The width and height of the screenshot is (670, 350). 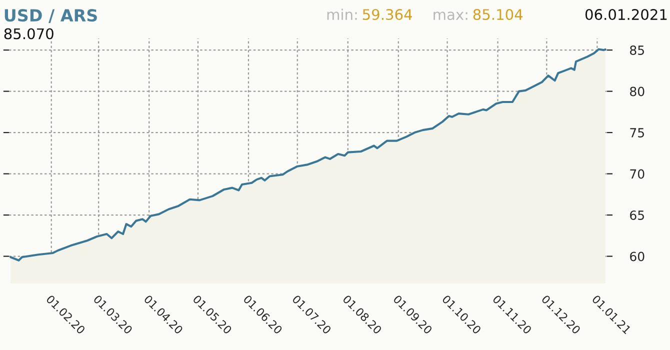 I want to click on text: min:, so click(x=342, y=14).